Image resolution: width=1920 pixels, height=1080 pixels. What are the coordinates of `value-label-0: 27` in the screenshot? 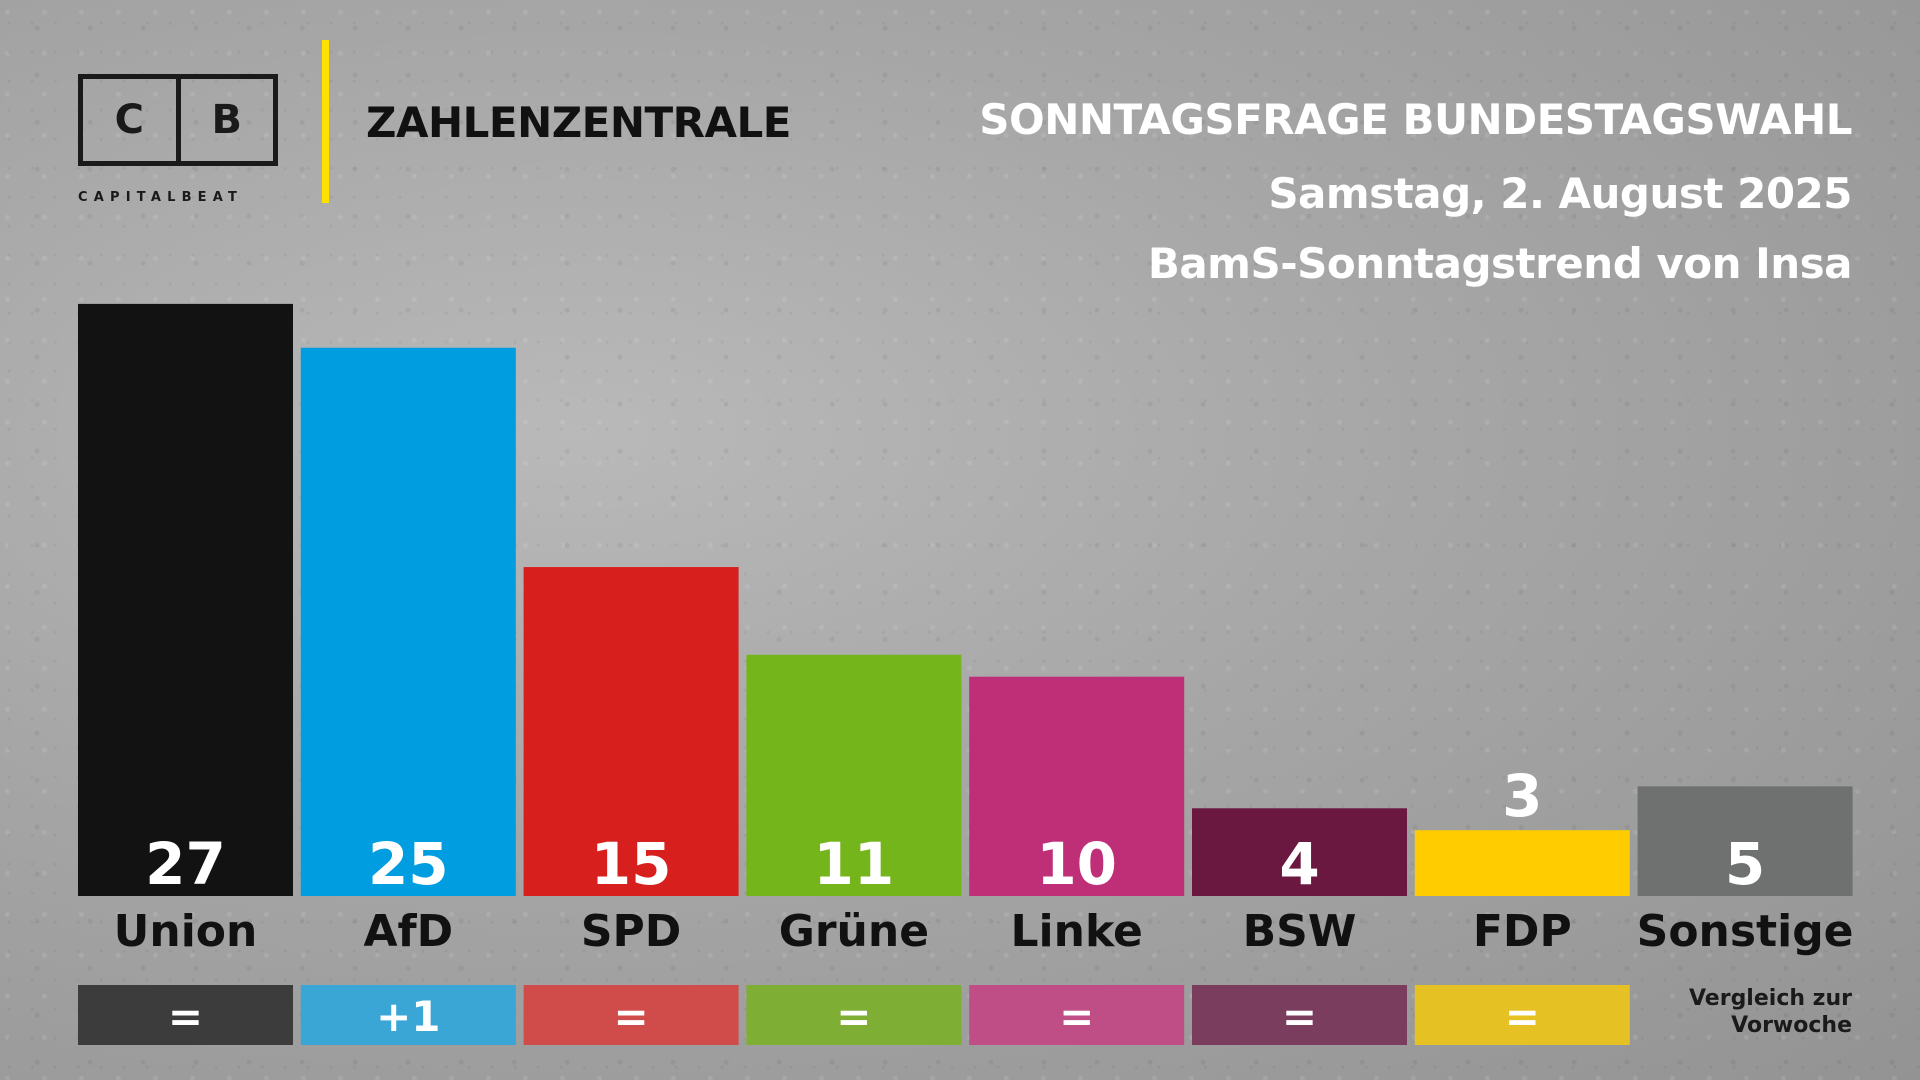 It's located at (185, 864).